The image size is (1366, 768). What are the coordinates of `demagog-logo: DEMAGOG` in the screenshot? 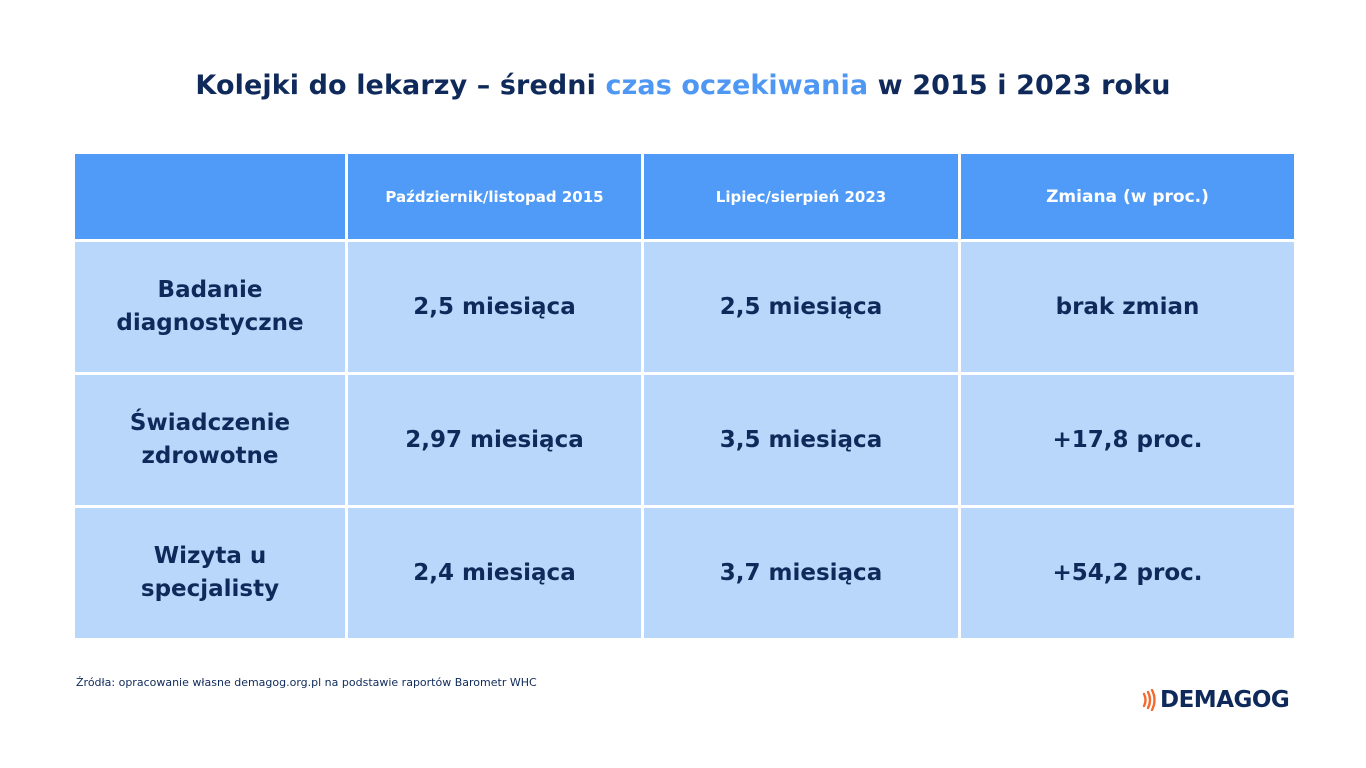 It's located at (1216, 700).